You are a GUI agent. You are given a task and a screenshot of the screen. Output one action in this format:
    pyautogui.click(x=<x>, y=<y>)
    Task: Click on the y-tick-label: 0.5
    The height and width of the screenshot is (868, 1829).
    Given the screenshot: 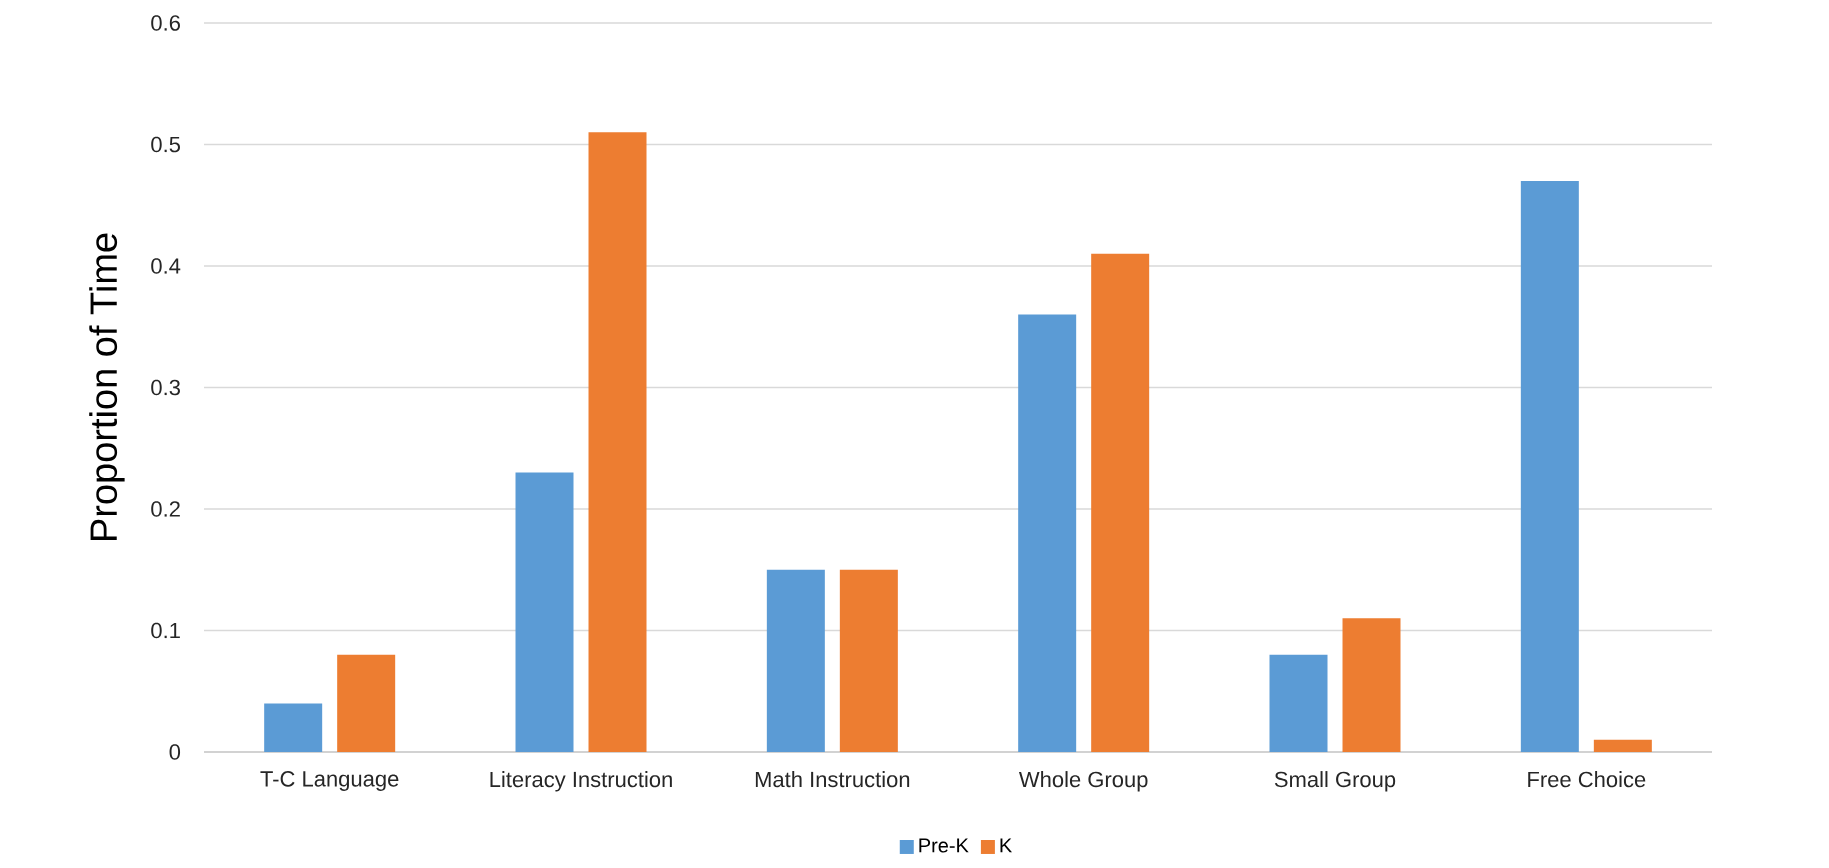 What is the action you would take?
    pyautogui.click(x=165, y=144)
    